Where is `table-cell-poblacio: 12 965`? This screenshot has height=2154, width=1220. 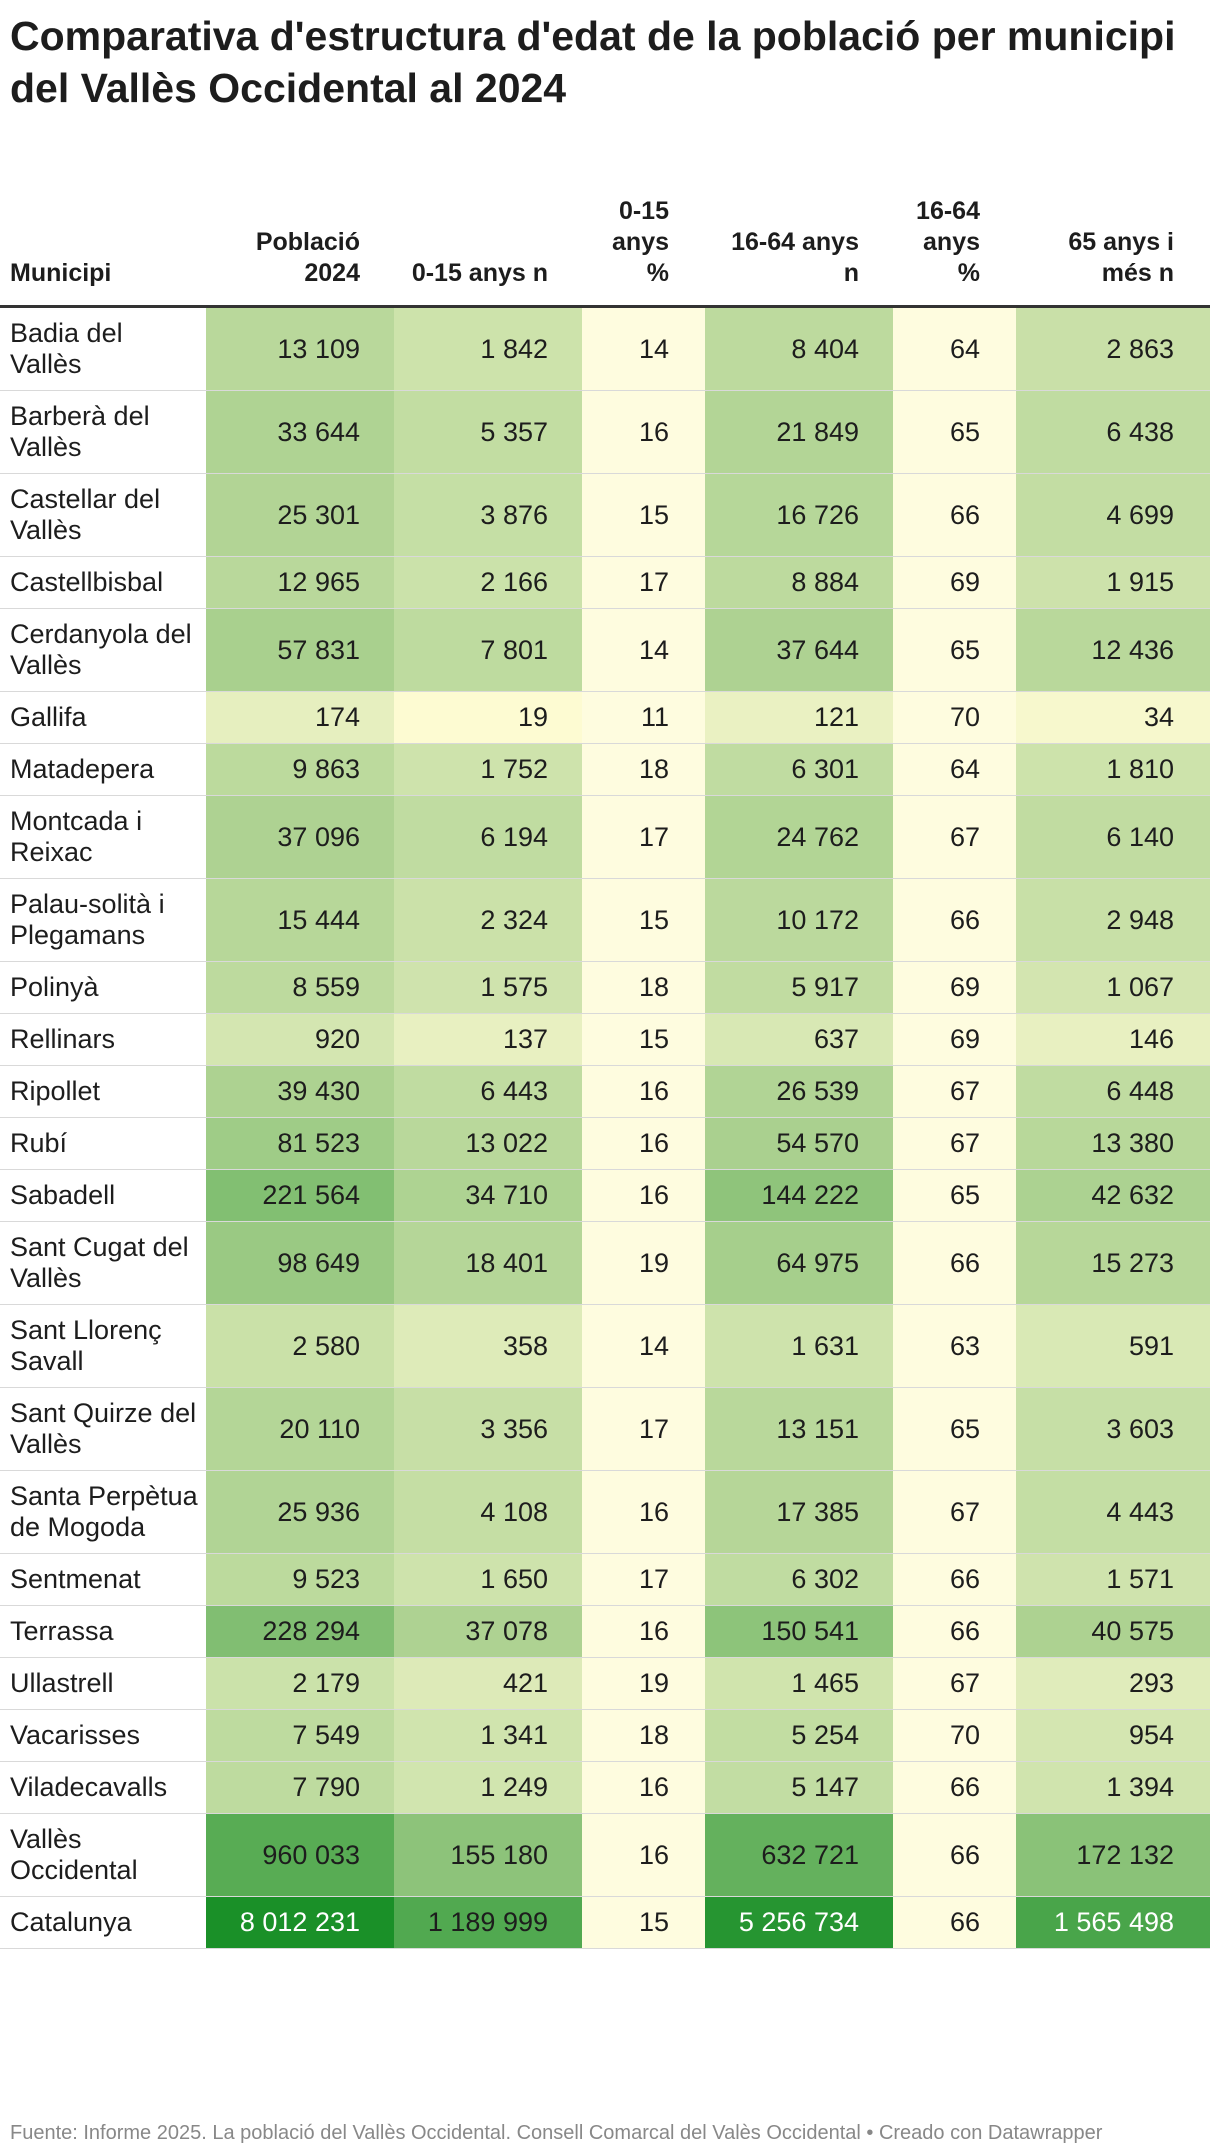
table-cell-poblacio: 12 965 is located at coordinates (300, 582).